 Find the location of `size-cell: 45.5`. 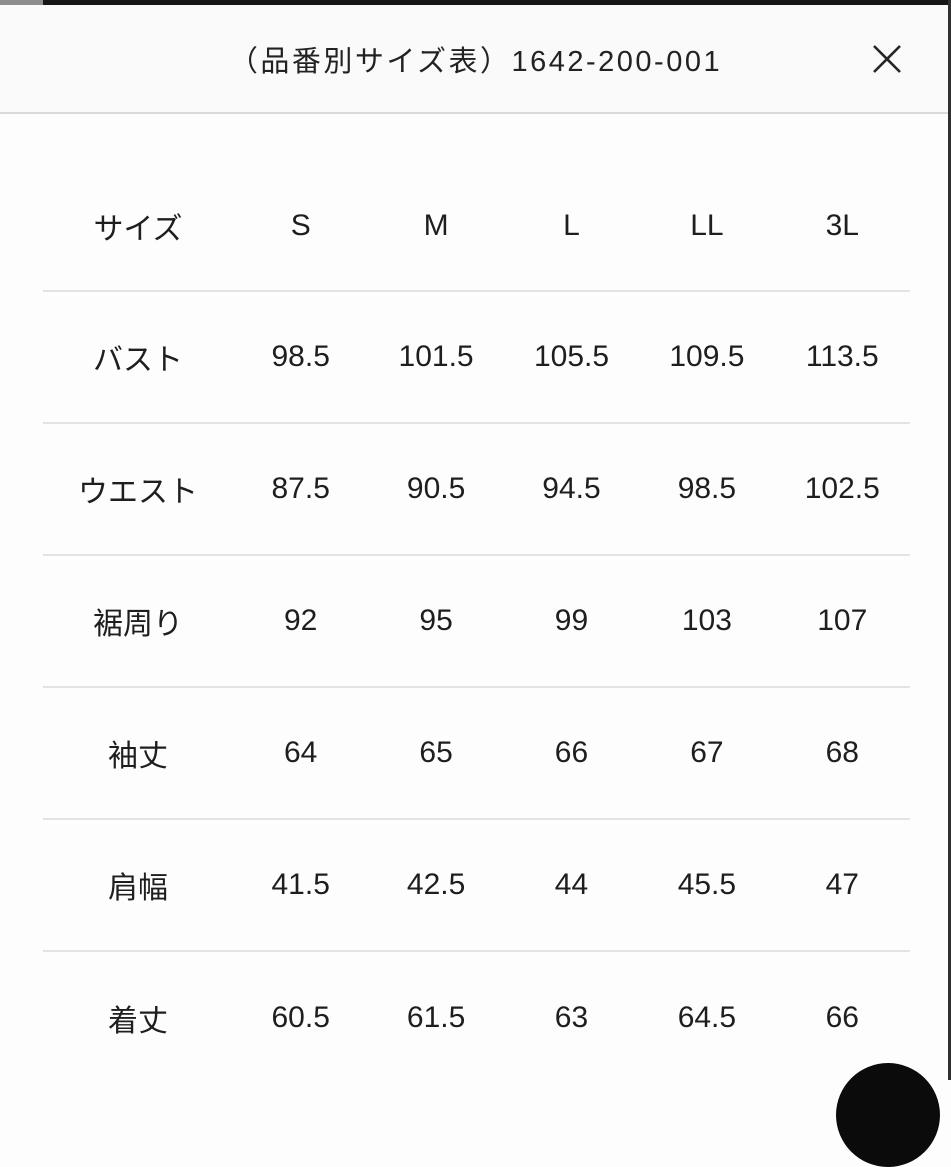

size-cell: 45.5 is located at coordinates (707, 884).